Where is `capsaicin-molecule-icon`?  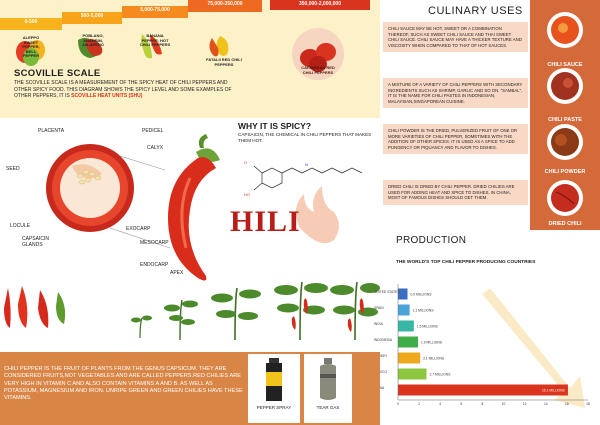 capsaicin-molecule-icon is located at coordinates (308, 178).